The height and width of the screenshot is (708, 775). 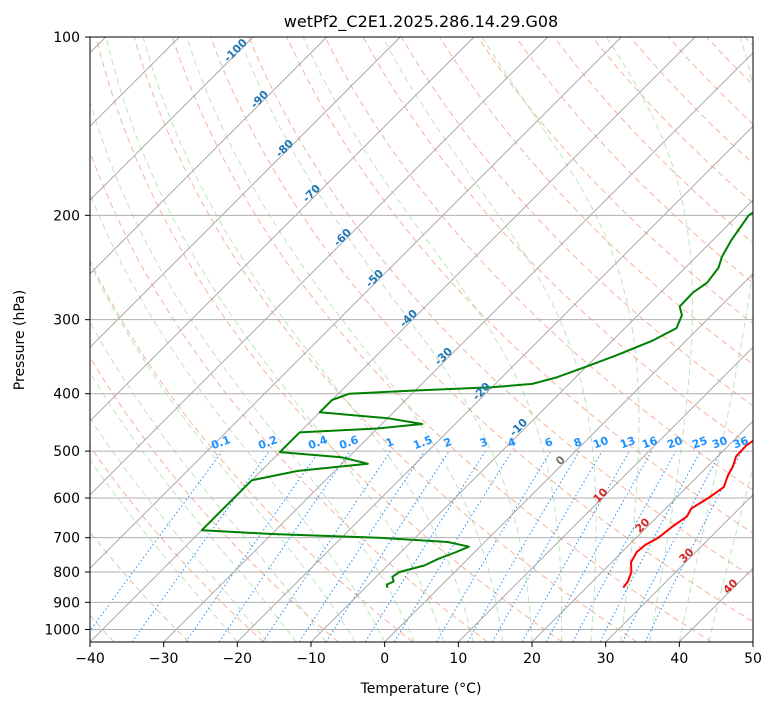 What do you see at coordinates (512, 442) in the screenshot?
I see `mixing-ratio-label: 4` at bounding box center [512, 442].